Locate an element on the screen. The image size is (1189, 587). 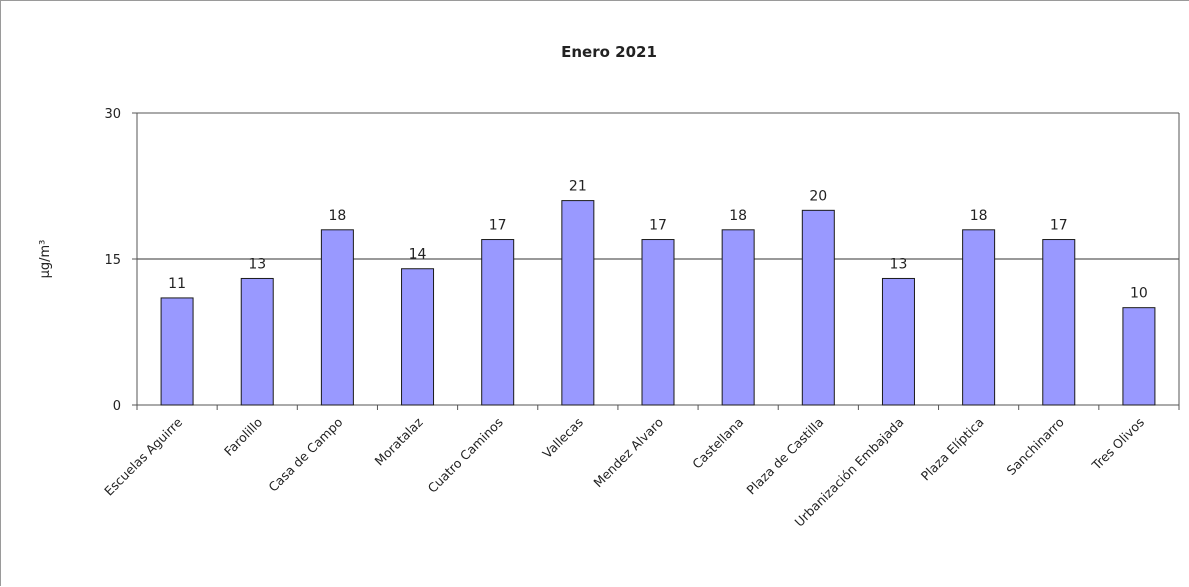
y-axis-title-group: µg/m³ is located at coordinates (45, 259).